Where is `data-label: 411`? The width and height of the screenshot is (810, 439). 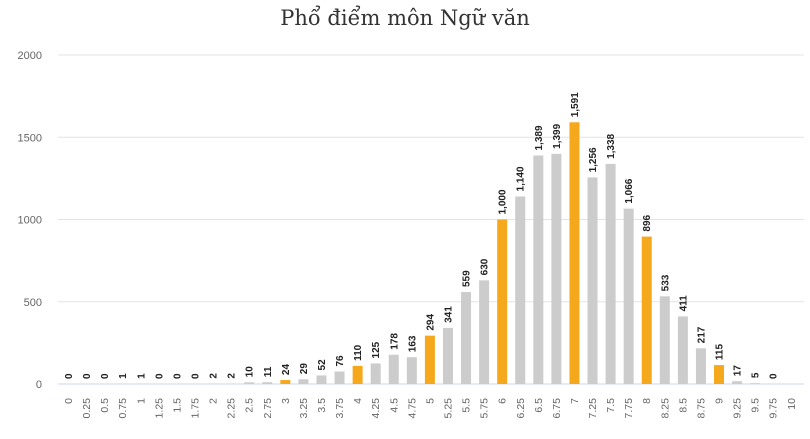
data-label: 411 is located at coordinates (683, 303).